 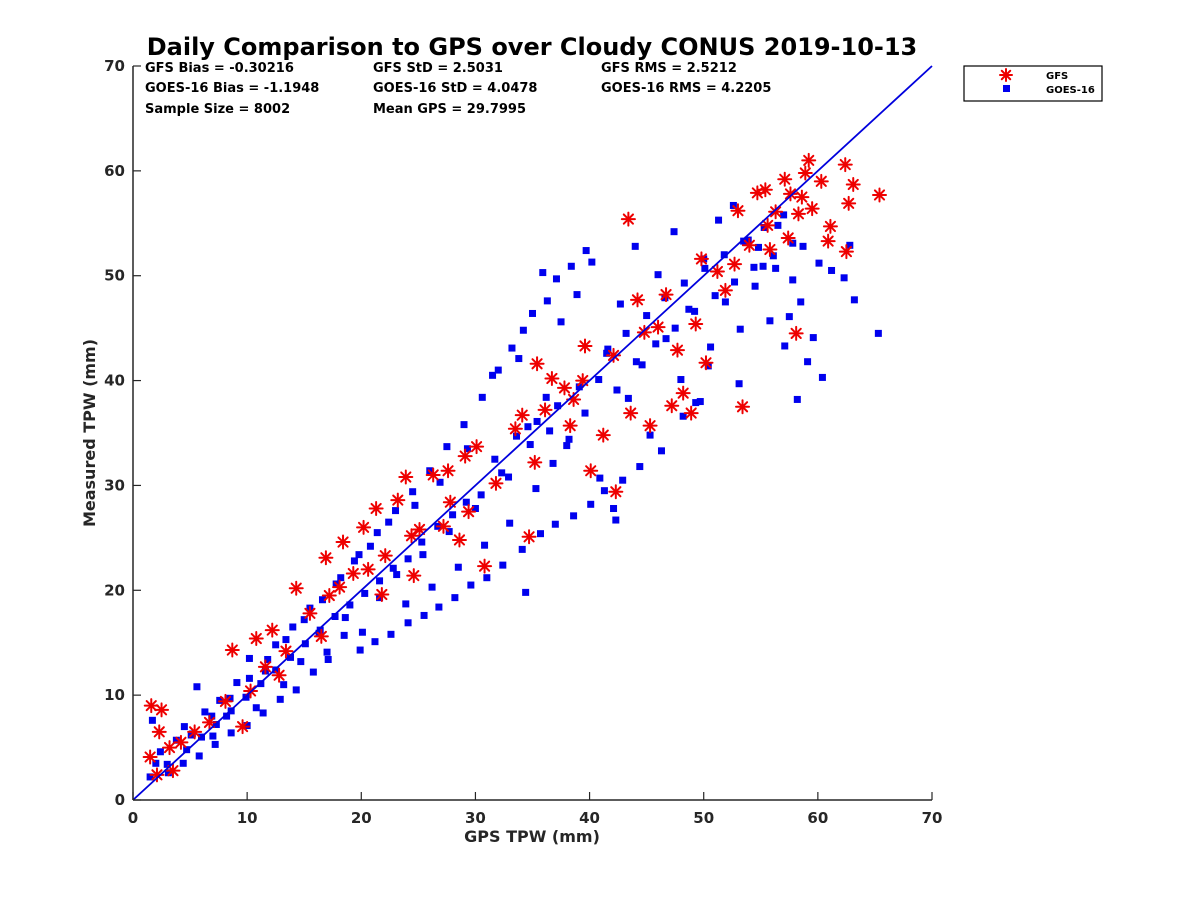 What do you see at coordinates (122, 433) in the screenshot?
I see `y-ticks: 0 10 20 30 40 50 60 70` at bounding box center [122, 433].